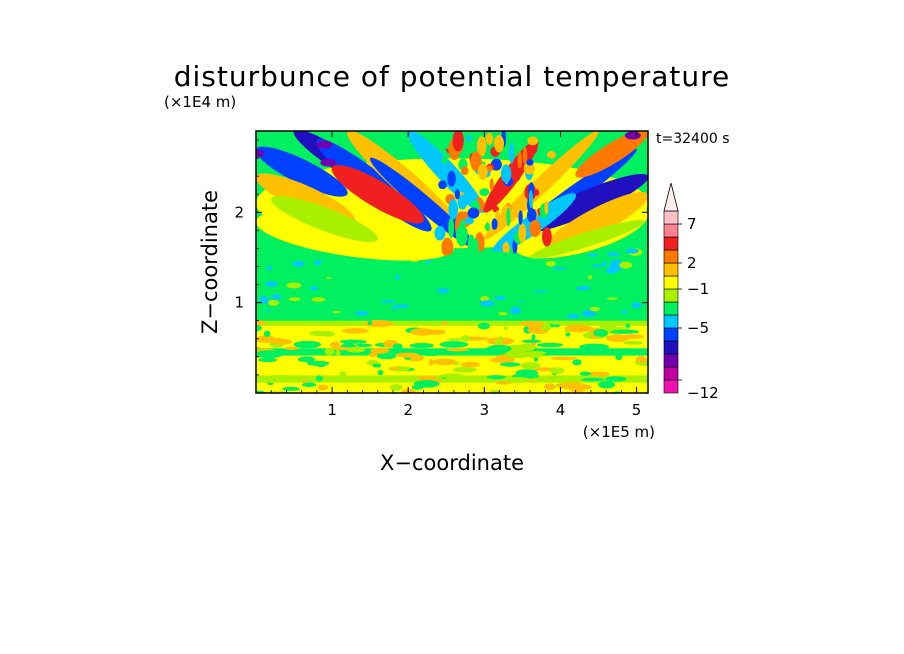 Image resolution: width=904 pixels, height=654 pixels. I want to click on colorbar-label: 2, so click(692, 263).